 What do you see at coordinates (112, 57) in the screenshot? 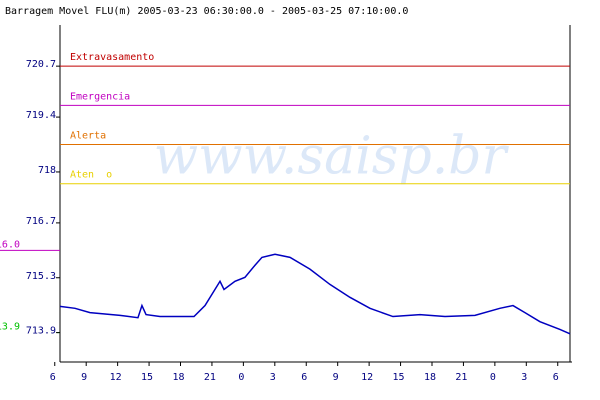
I see `threshold-label: Extravasamento` at bounding box center [112, 57].